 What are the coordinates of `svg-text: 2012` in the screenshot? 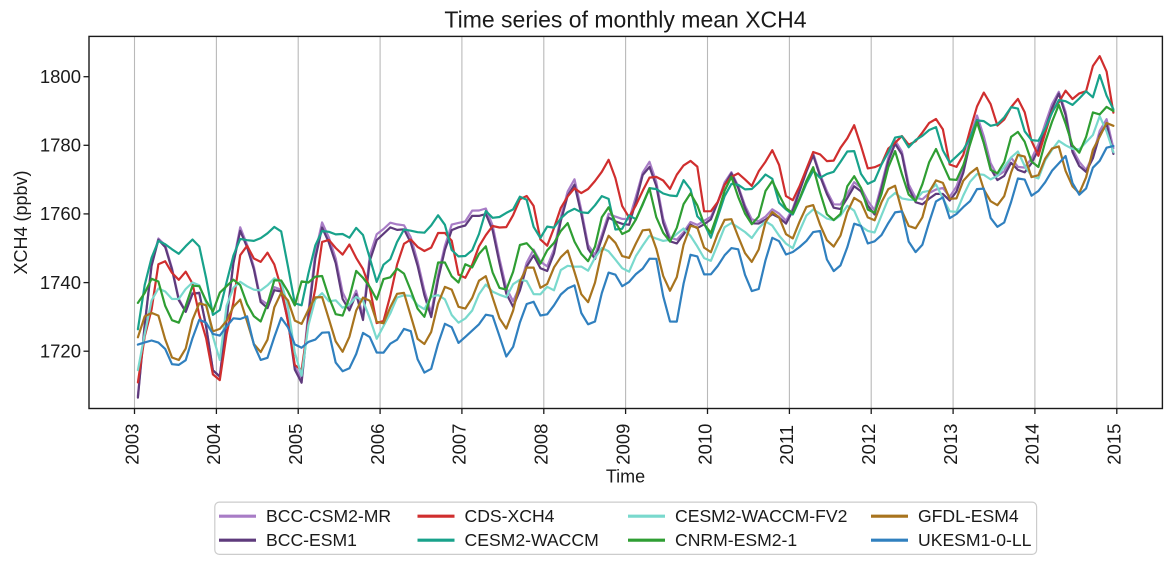 It's located at (868, 444).